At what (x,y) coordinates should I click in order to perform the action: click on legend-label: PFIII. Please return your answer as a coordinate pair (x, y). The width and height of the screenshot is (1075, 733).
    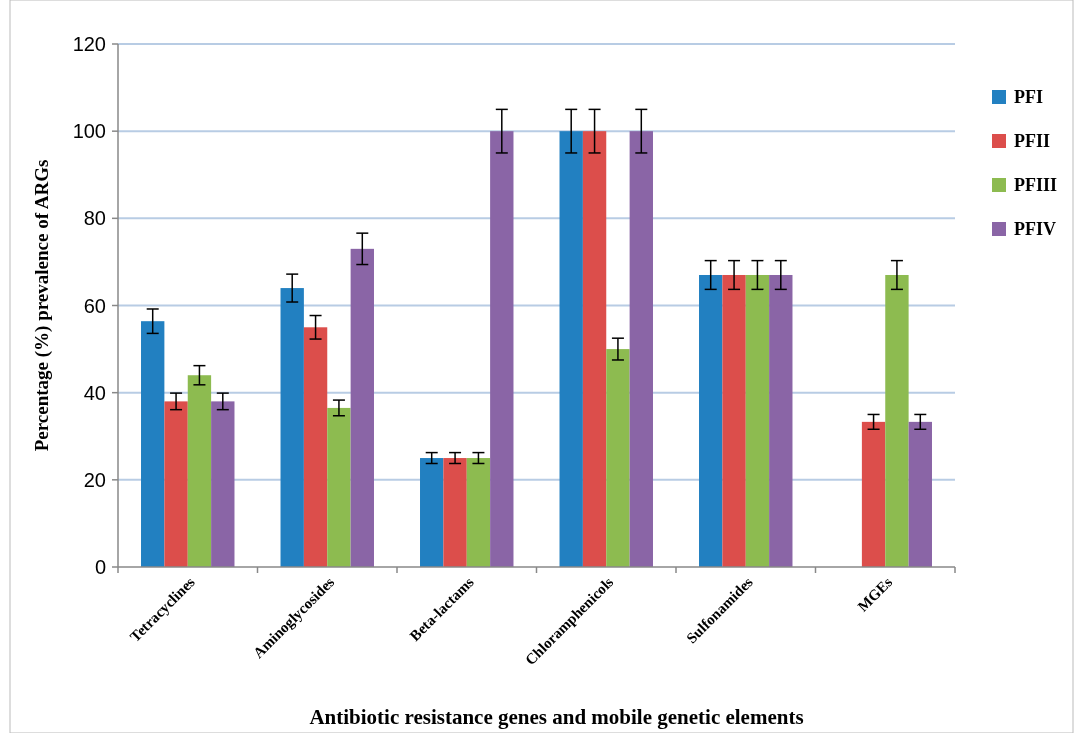
    Looking at the image, I should click on (1036, 185).